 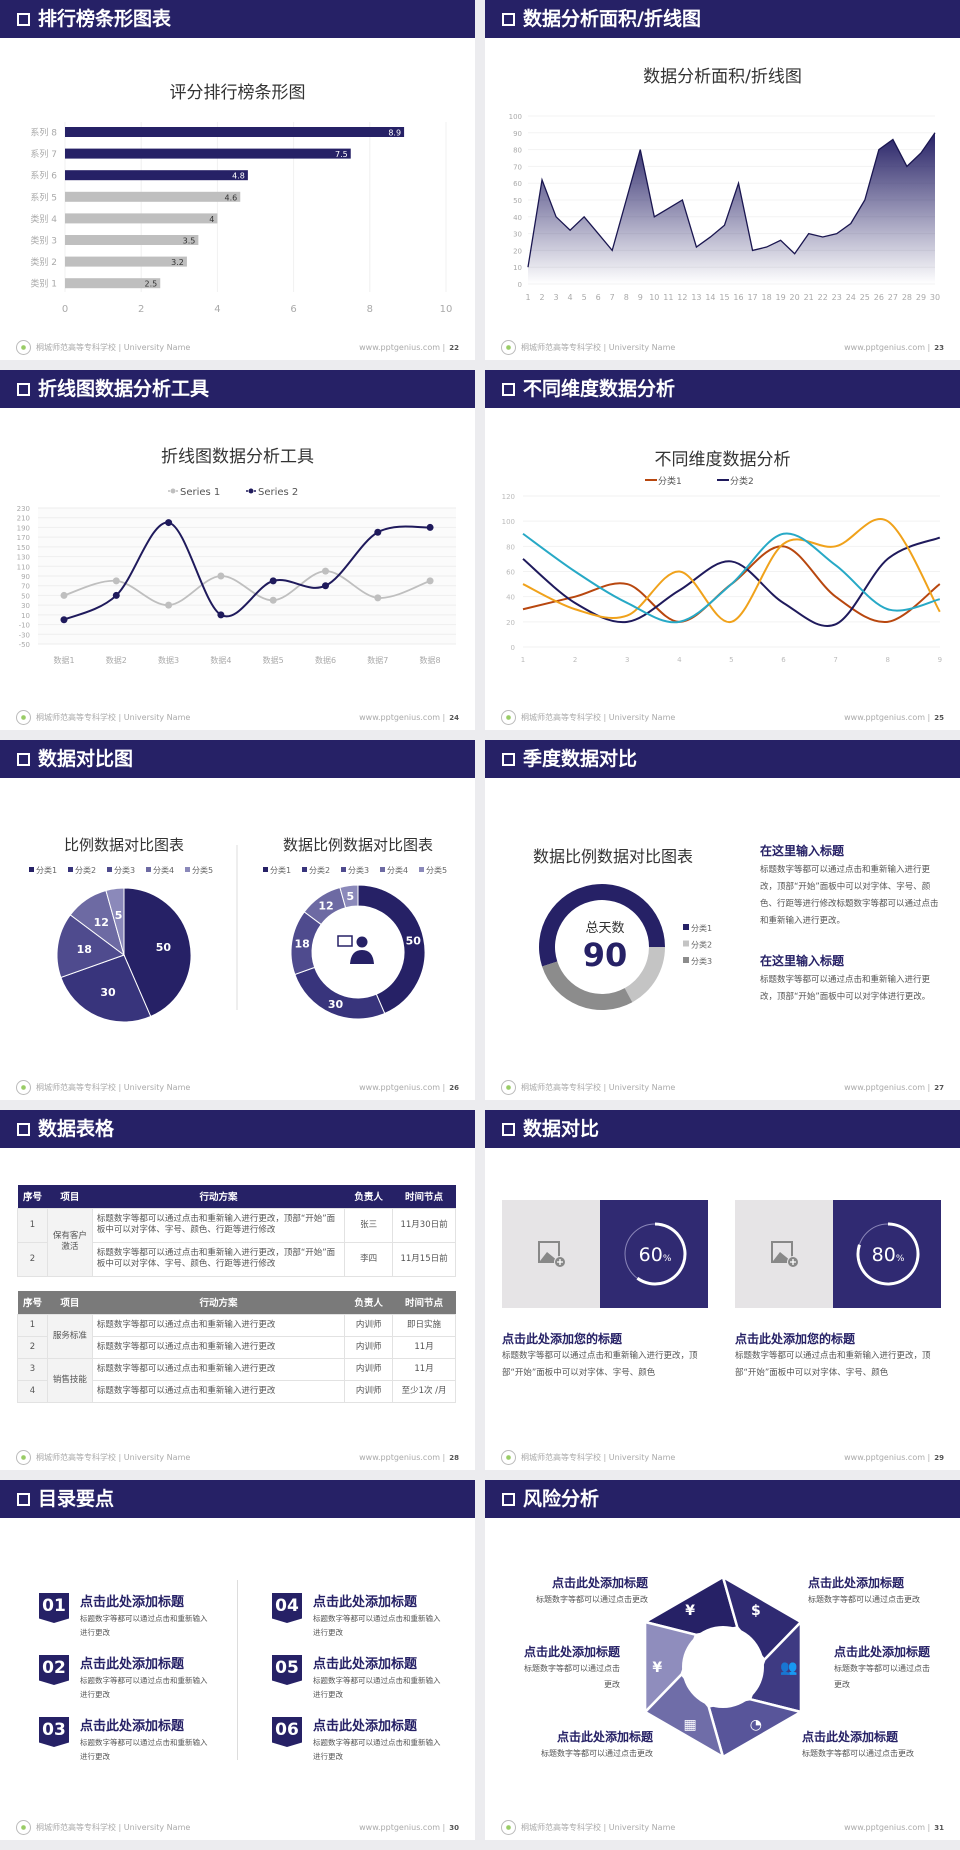 What do you see at coordinates (517, 268) in the screenshot?
I see `y-tick-label: 10` at bounding box center [517, 268].